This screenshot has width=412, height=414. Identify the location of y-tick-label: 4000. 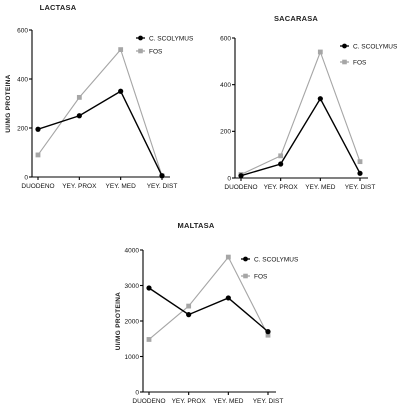
(132, 250).